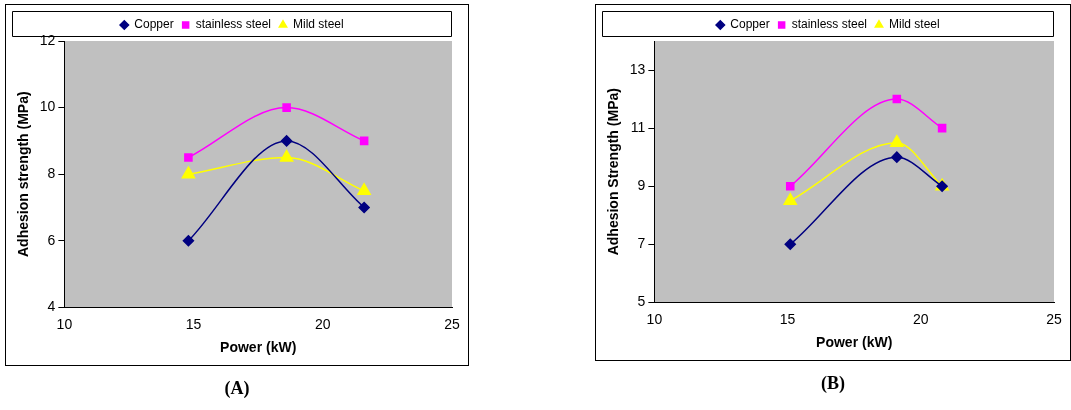  What do you see at coordinates (51, 239) in the screenshot?
I see `y-tick-label: 6` at bounding box center [51, 239].